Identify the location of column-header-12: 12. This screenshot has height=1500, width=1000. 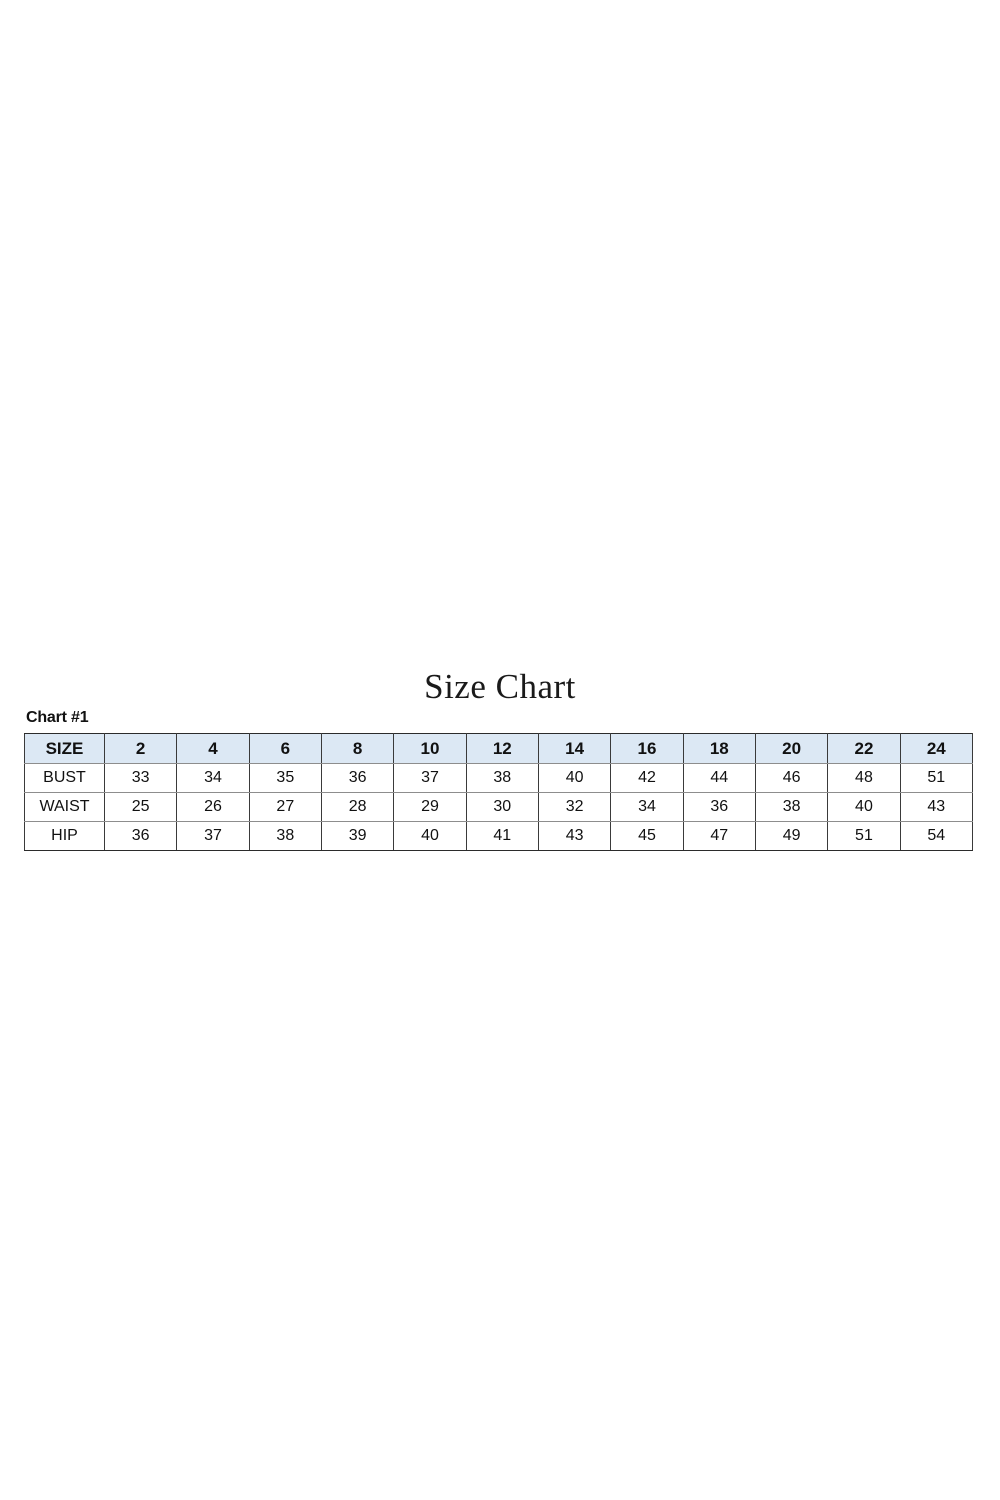
(502, 748).